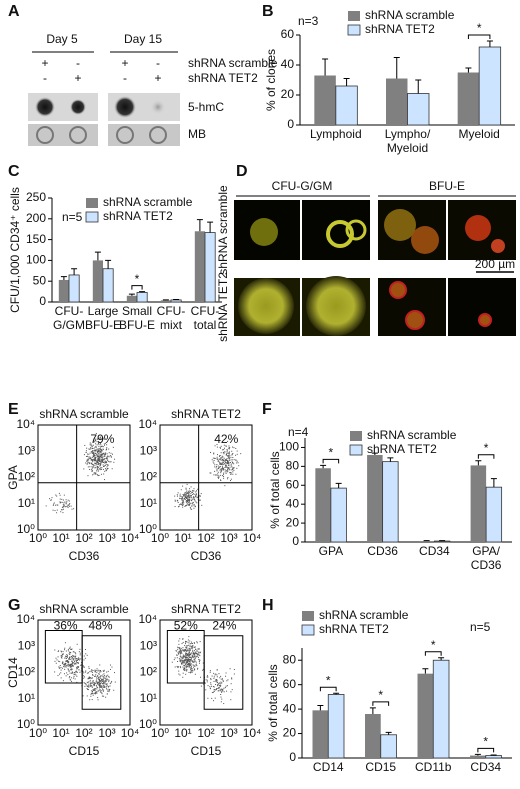  Describe the element at coordinates (205, 733) in the screenshot. I see `x-tick-label: 10²` at that location.